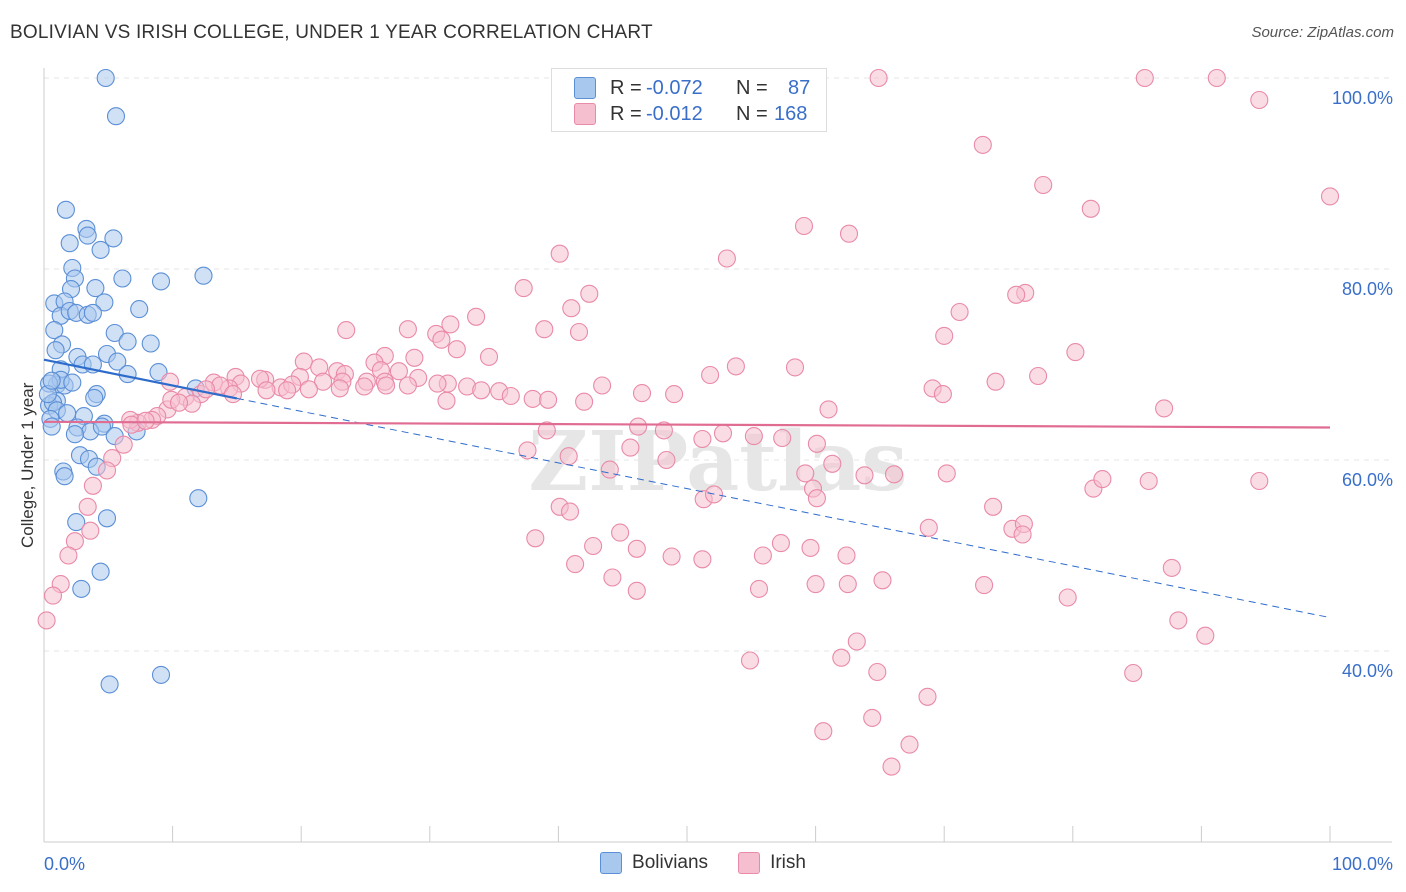 This screenshot has width=1406, height=892. What do you see at coordinates (1322, 32) in the screenshot?
I see `source-credit: Source: ZipAtlas.com` at bounding box center [1322, 32].